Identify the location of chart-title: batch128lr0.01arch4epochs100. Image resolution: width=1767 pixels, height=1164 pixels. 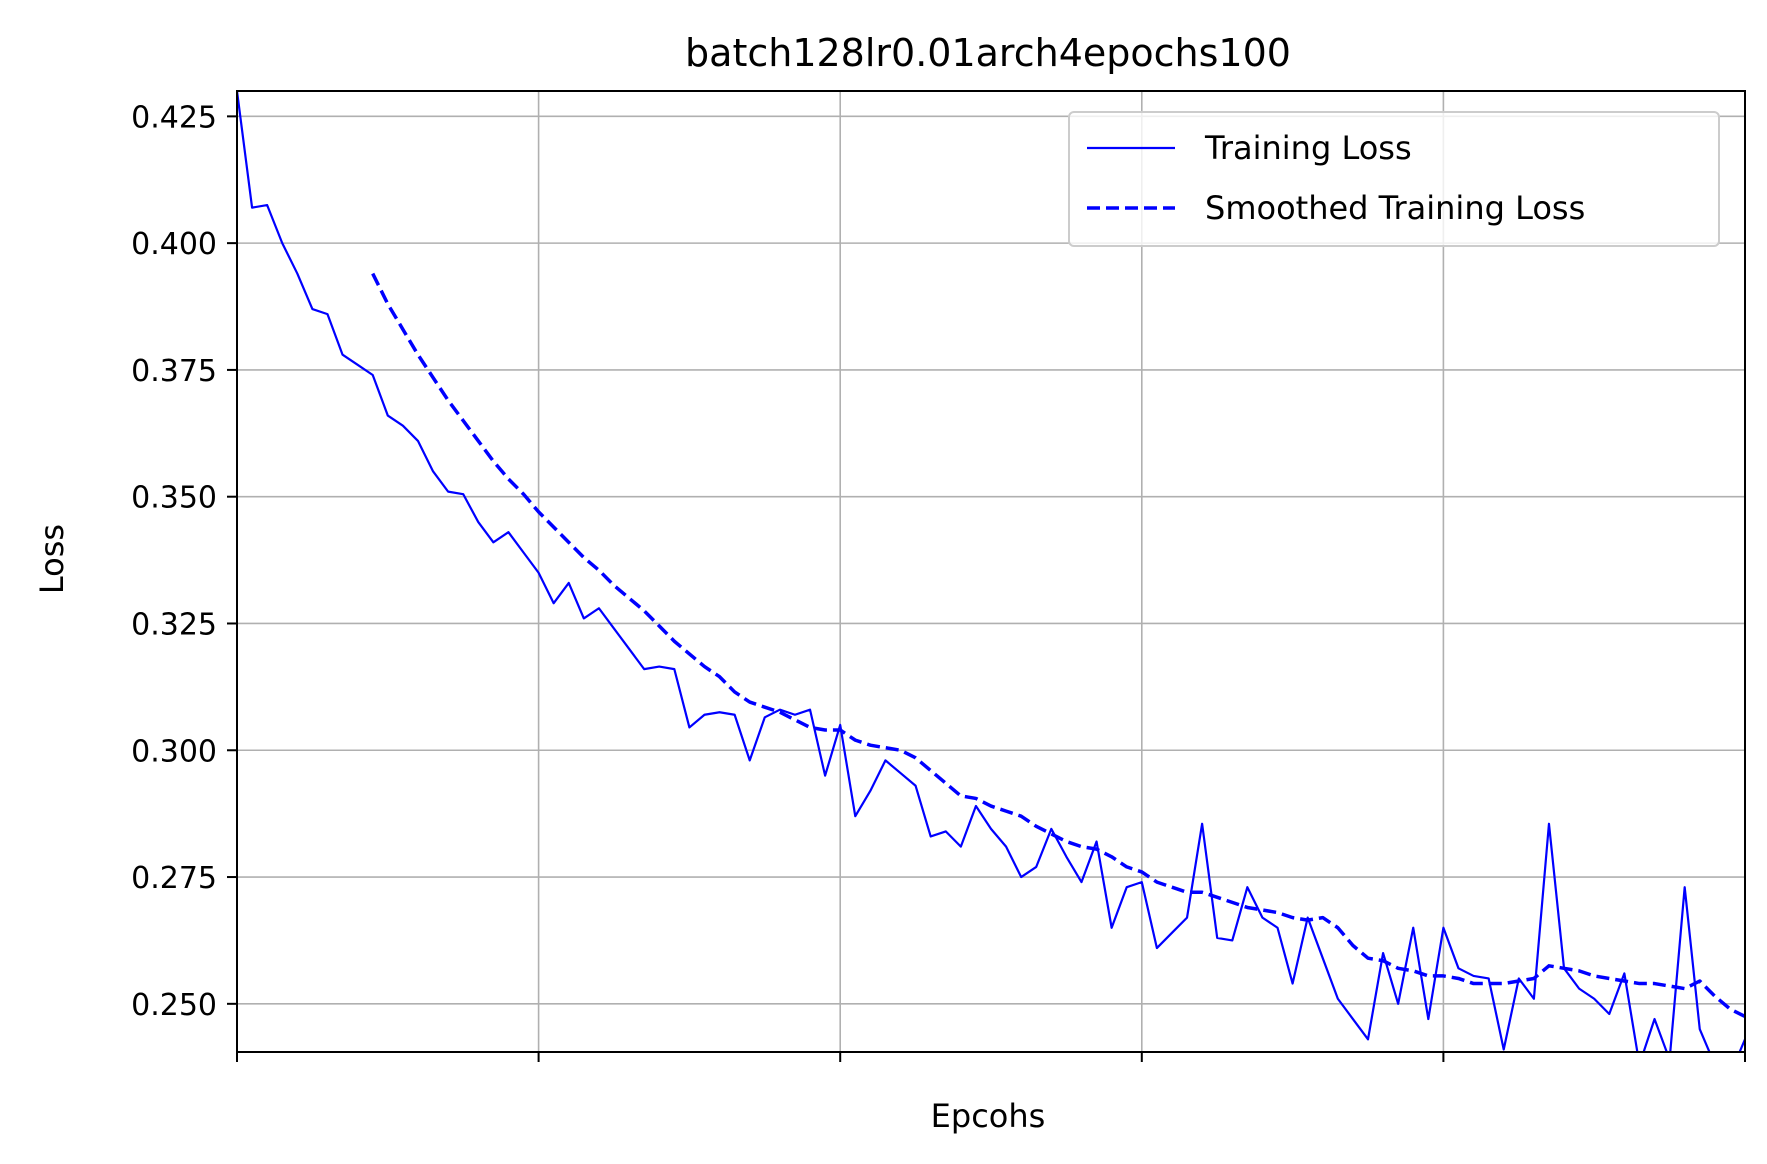
(988, 53).